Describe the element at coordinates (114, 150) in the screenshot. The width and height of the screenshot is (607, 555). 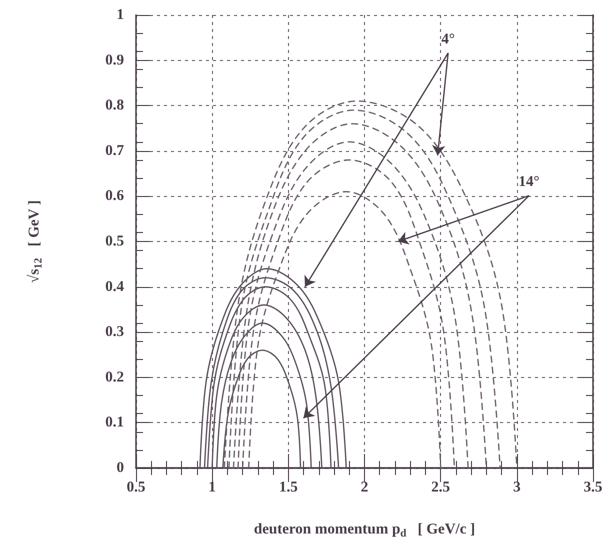
I see `y-tick-label: 0.7` at that location.